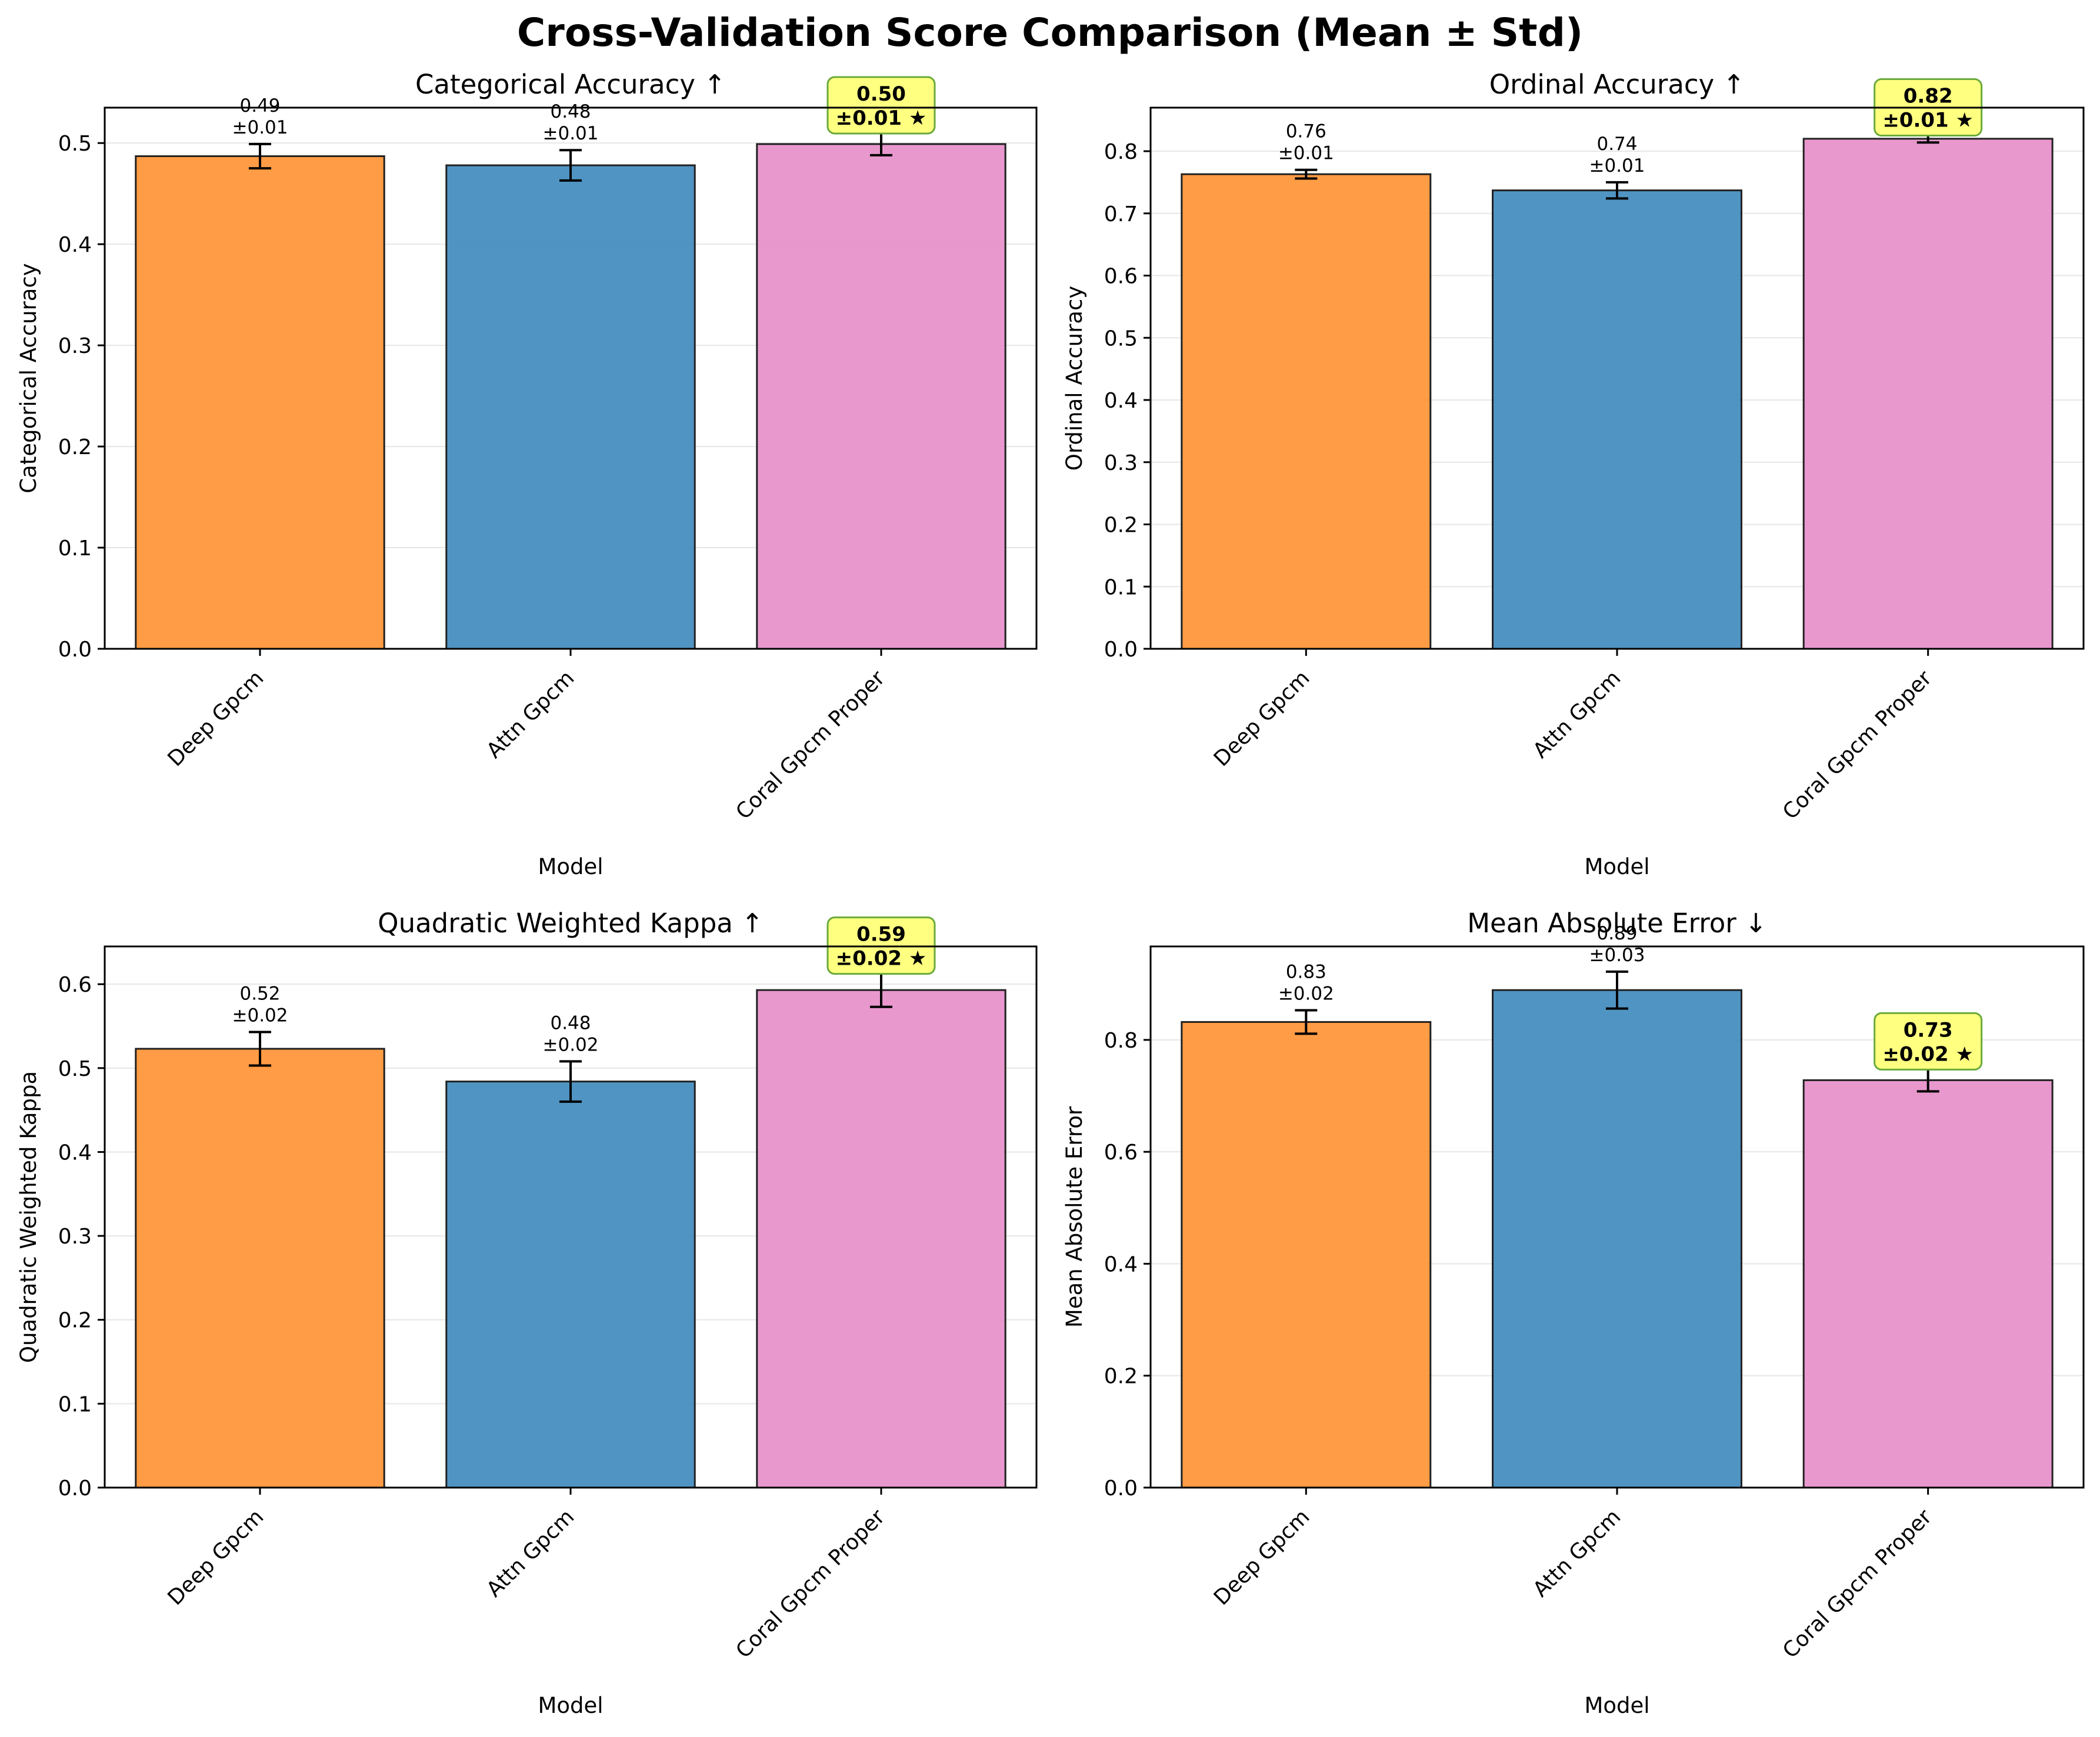 The width and height of the screenshot is (2100, 1737). Describe the element at coordinates (28, 1217) in the screenshot. I see `y-axis-label: Quadratic Weighted Kappa` at that location.